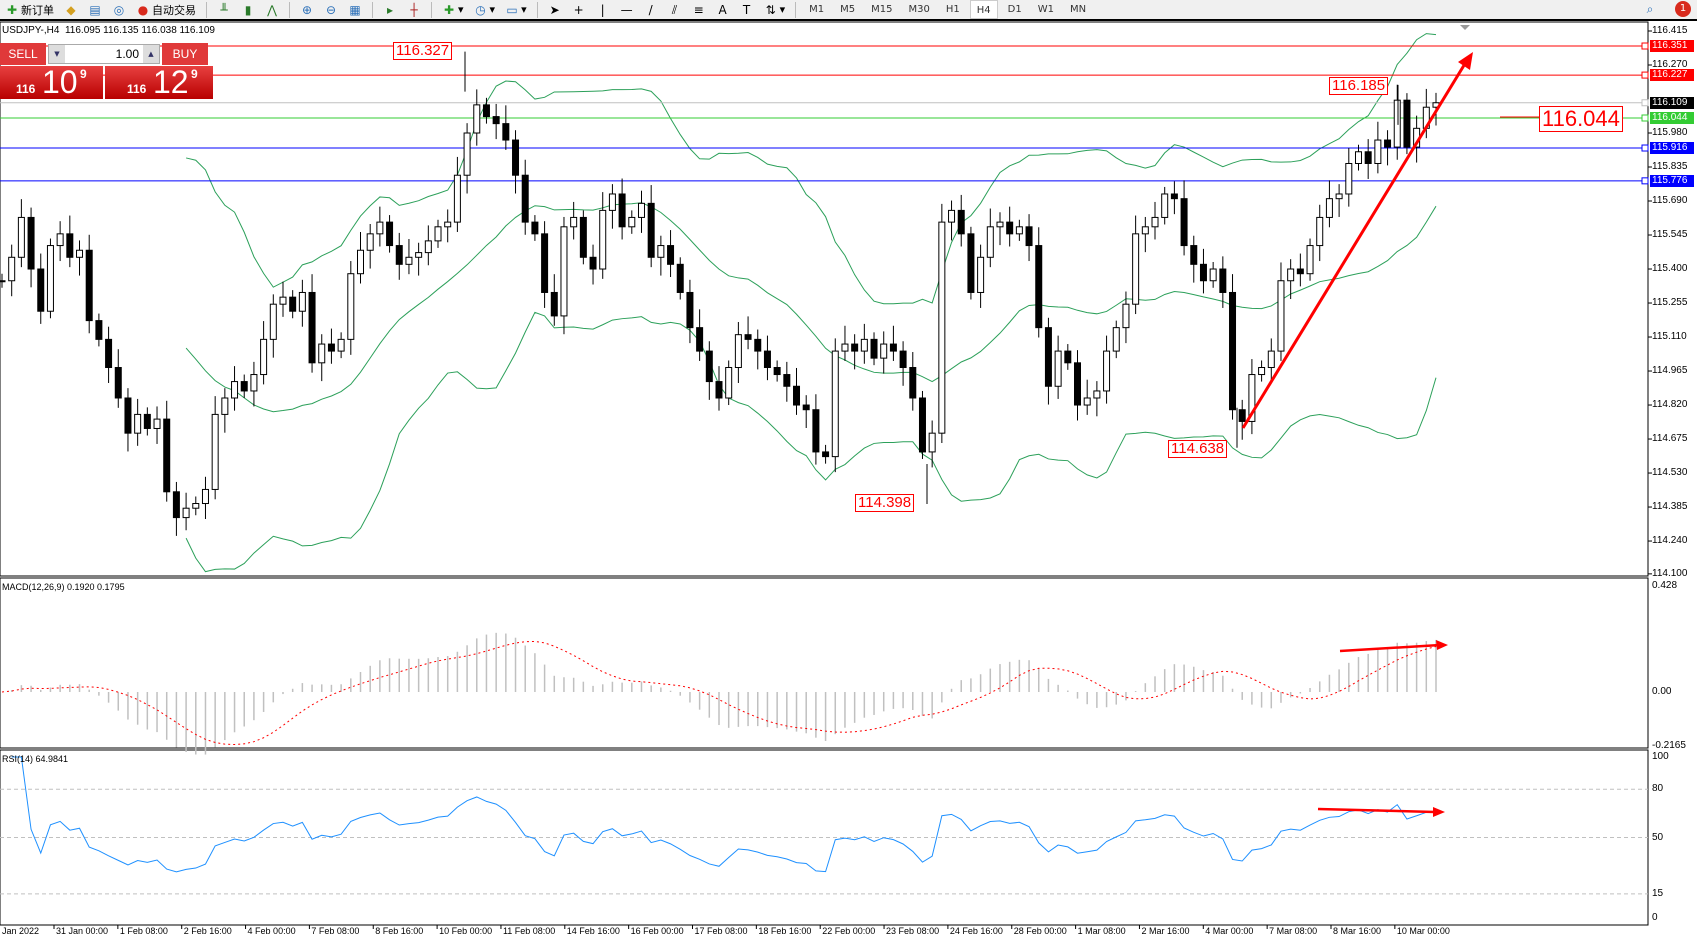 This screenshot has width=1697, height=936. What do you see at coordinates (119, 9) in the screenshot?
I see `signals-button: ◎` at bounding box center [119, 9].